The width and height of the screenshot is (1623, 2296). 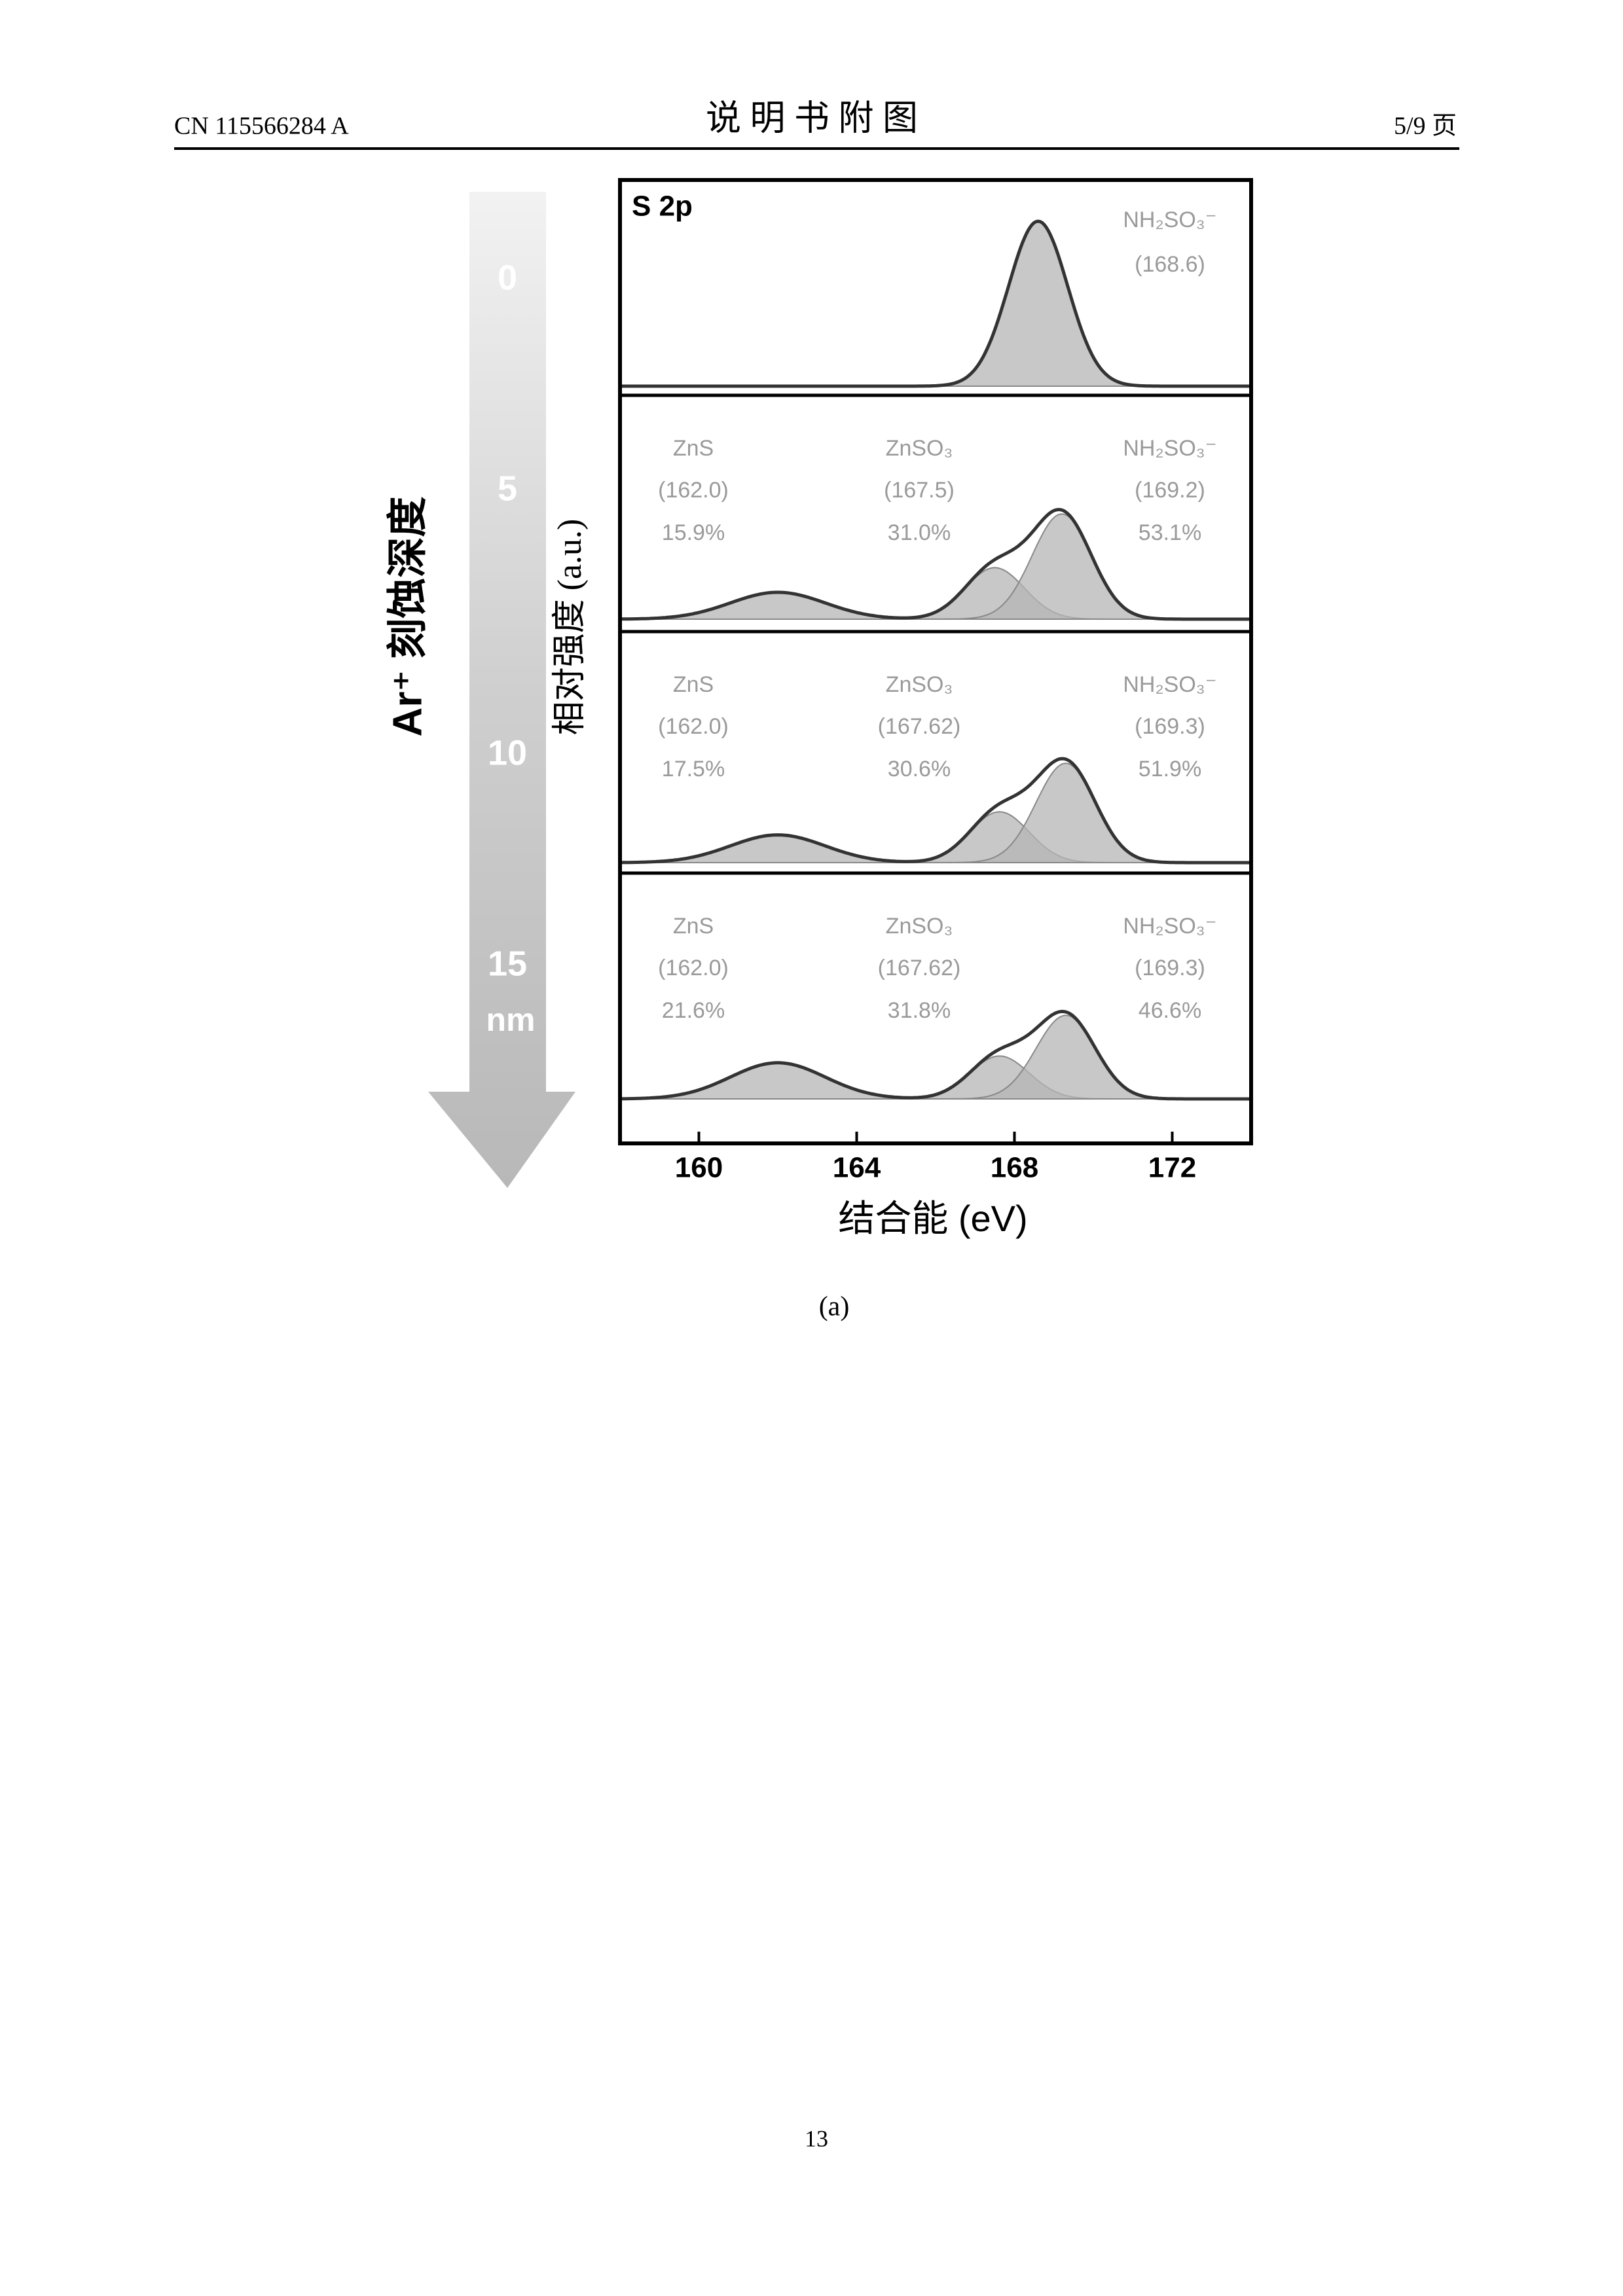 I want to click on header-left: CN 115566284 A, so click(x=261, y=127).